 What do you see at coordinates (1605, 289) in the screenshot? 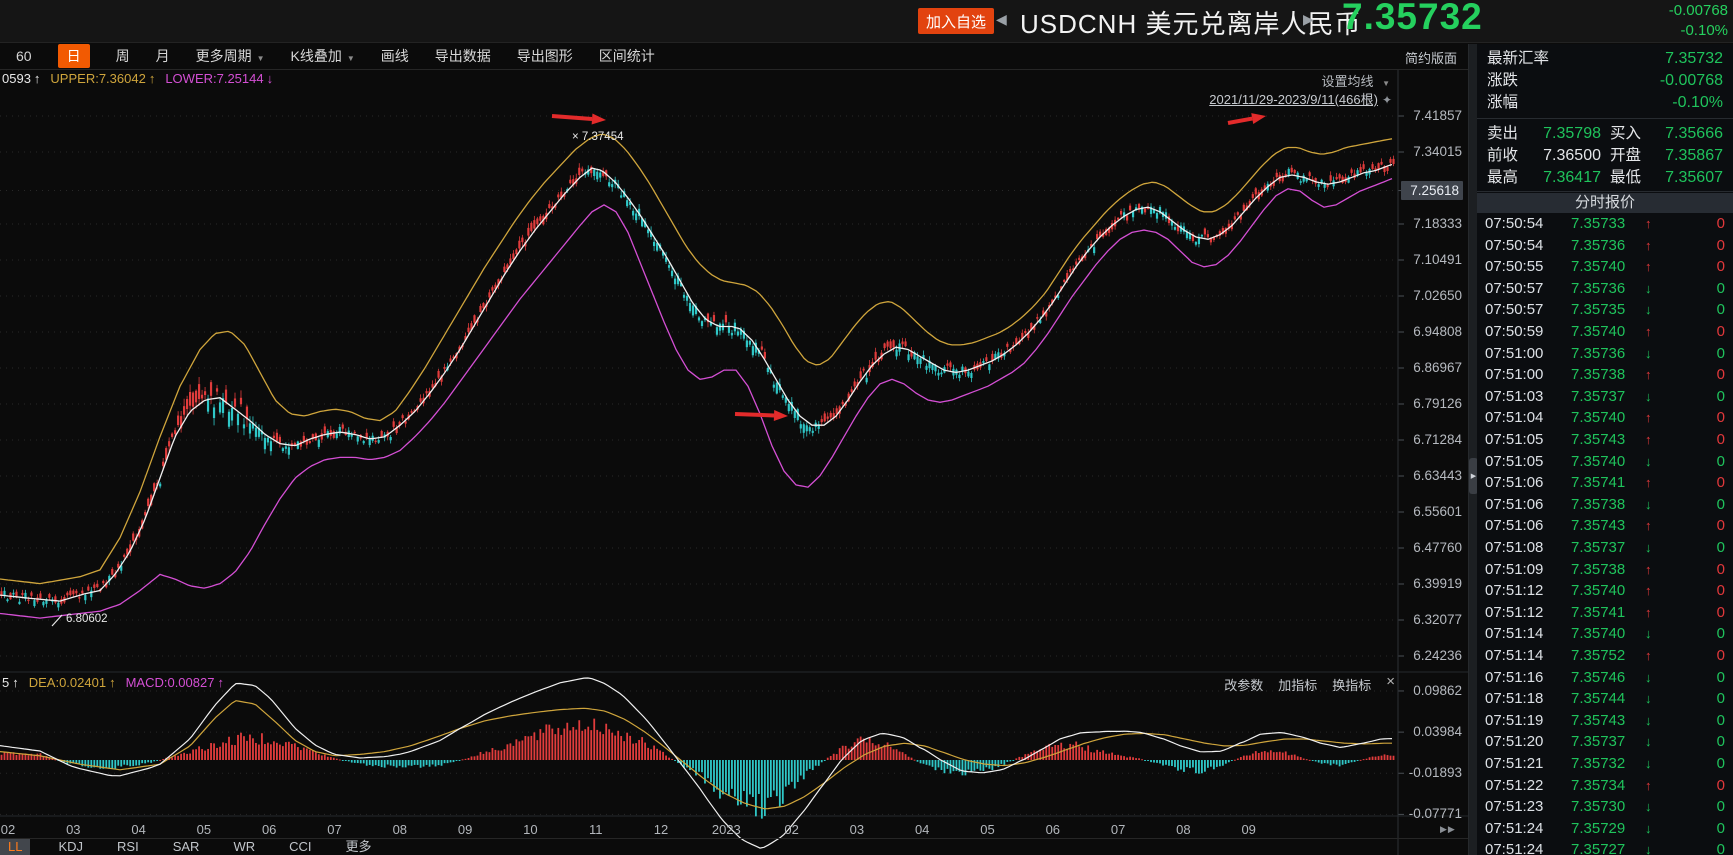
I see `tick-row: 07:50:57 7.35736 ↓ 0` at bounding box center [1605, 289].